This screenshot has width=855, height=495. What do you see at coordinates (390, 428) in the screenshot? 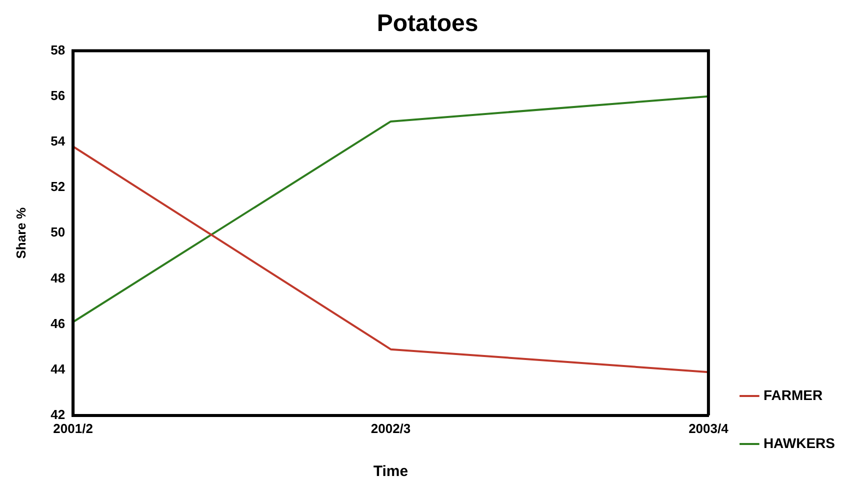
I see `x-tick-label: 2002/3` at bounding box center [390, 428].